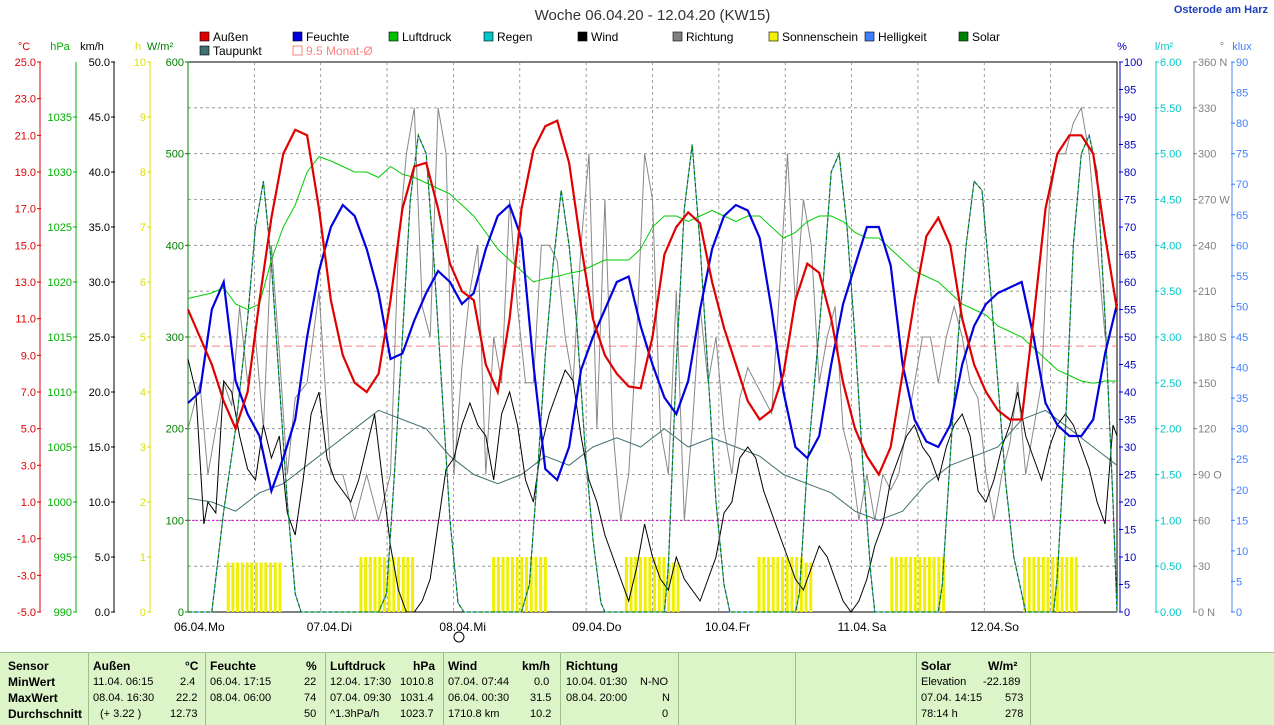 The height and width of the screenshot is (725, 1274). I want to click on x-day-label: Sa, so click(879, 627).